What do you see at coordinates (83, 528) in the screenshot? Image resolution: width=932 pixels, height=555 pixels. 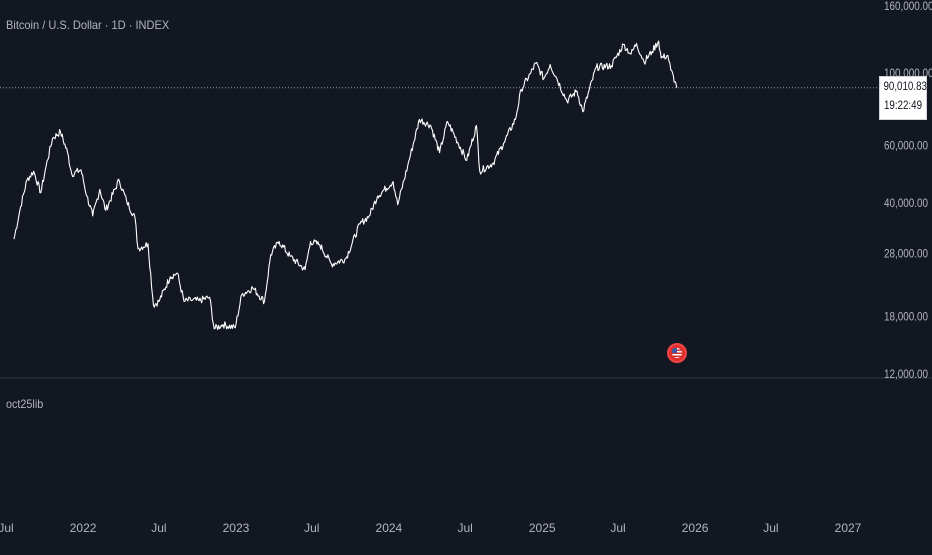 I see `time-tick-label: 2022` at bounding box center [83, 528].